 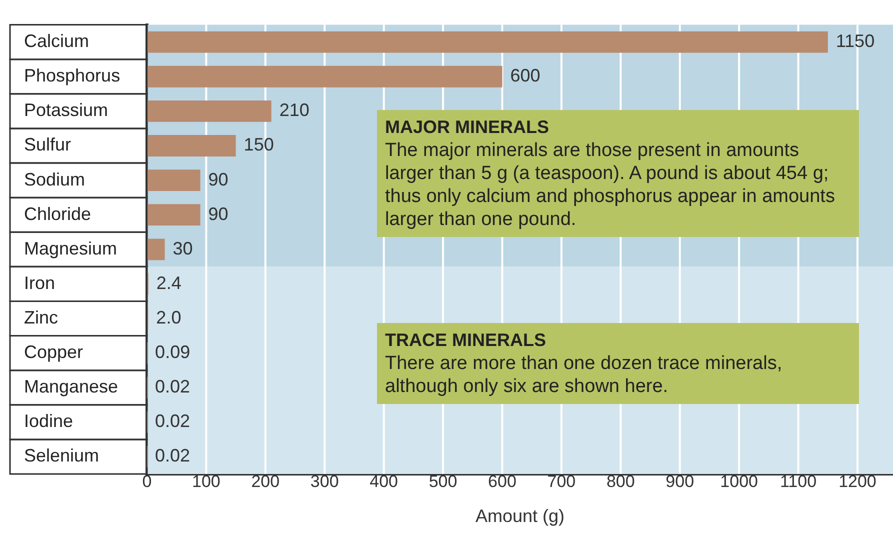 What do you see at coordinates (40, 282) in the screenshot?
I see `y-tick-label: Iron` at bounding box center [40, 282].